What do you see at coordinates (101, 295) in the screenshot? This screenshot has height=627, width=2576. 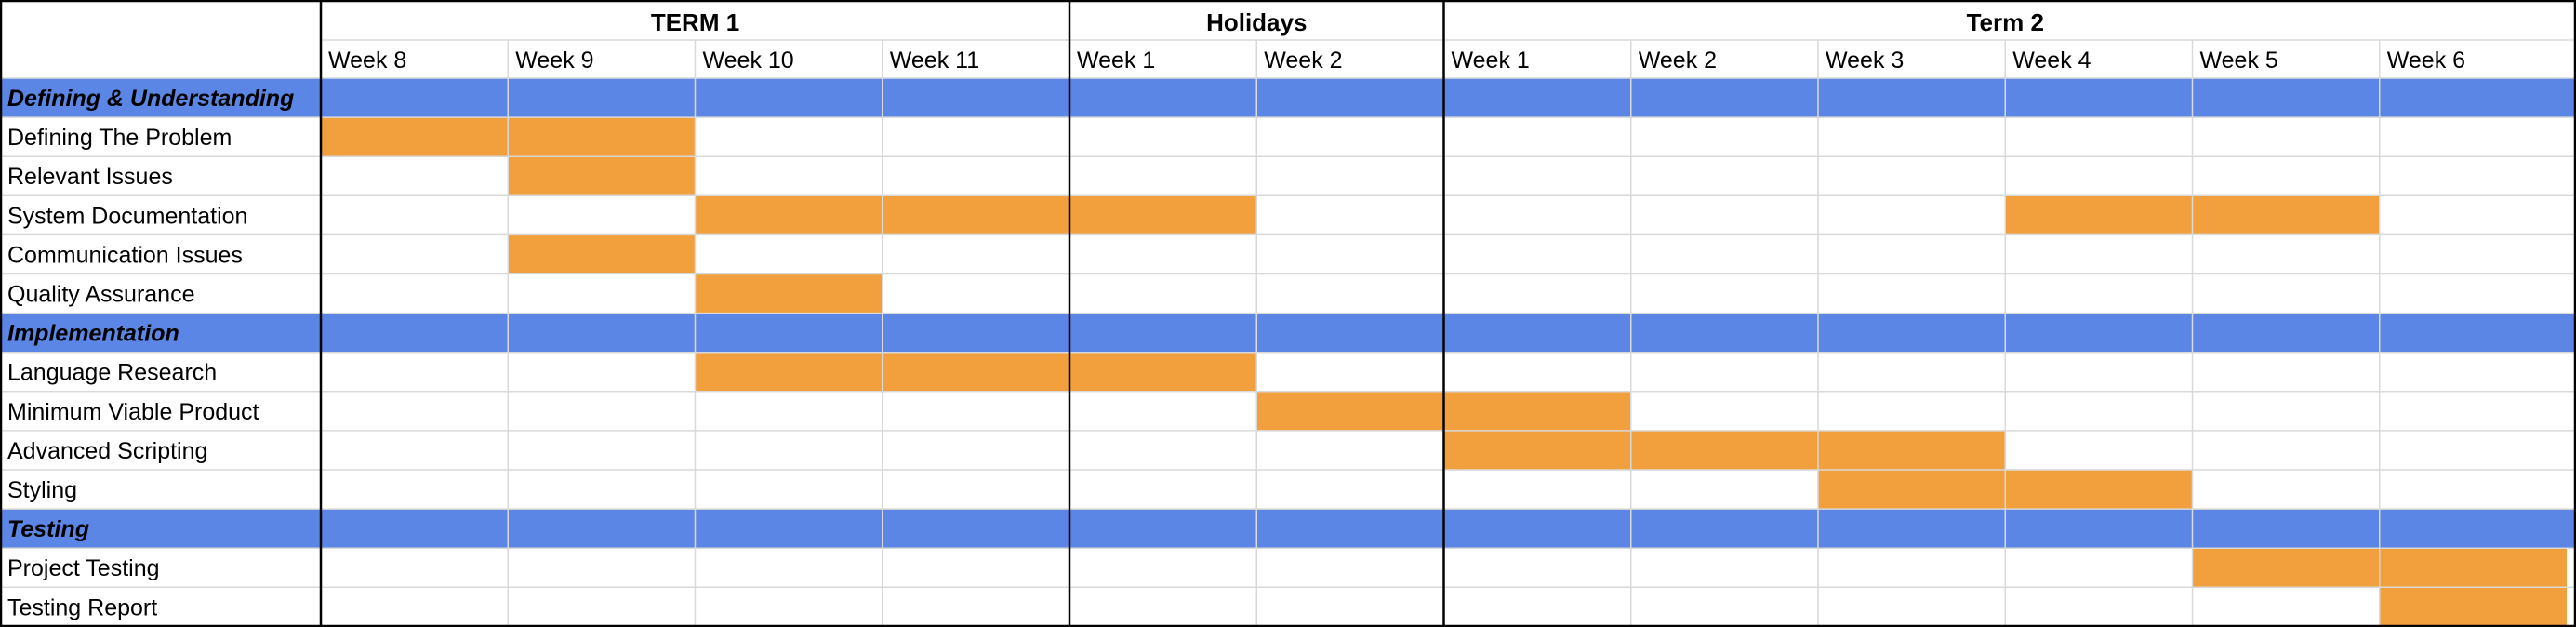 I see `task-label: Quality Assurance` at bounding box center [101, 295].